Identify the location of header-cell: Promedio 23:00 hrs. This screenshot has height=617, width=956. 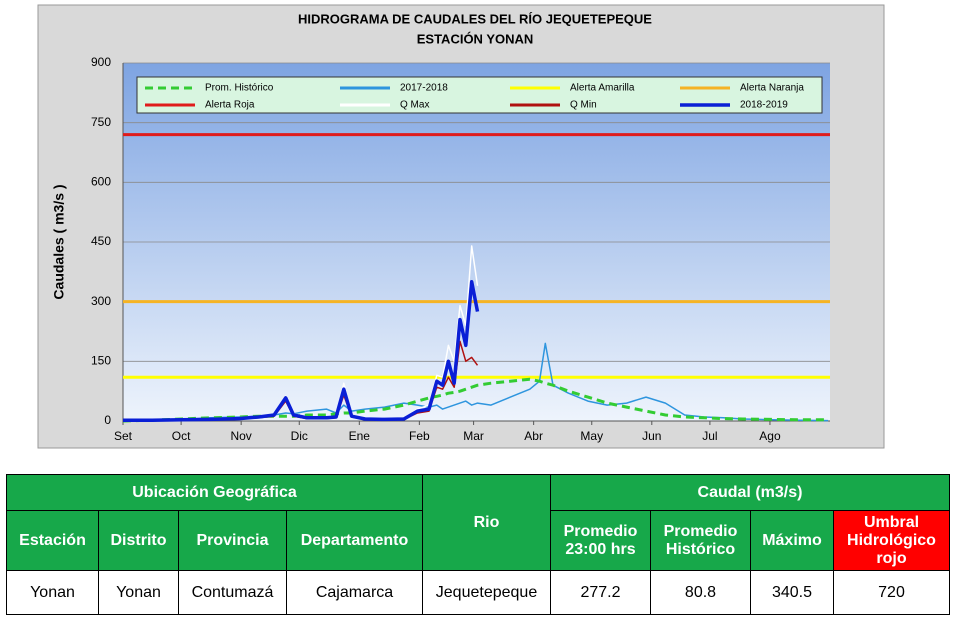
(600, 540).